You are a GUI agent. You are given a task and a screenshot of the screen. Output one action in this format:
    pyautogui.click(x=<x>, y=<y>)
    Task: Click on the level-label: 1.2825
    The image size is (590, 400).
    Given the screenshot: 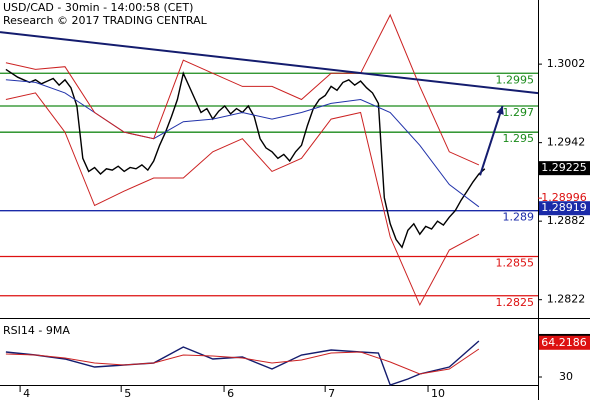 What is the action you would take?
    pyautogui.click(x=515, y=302)
    